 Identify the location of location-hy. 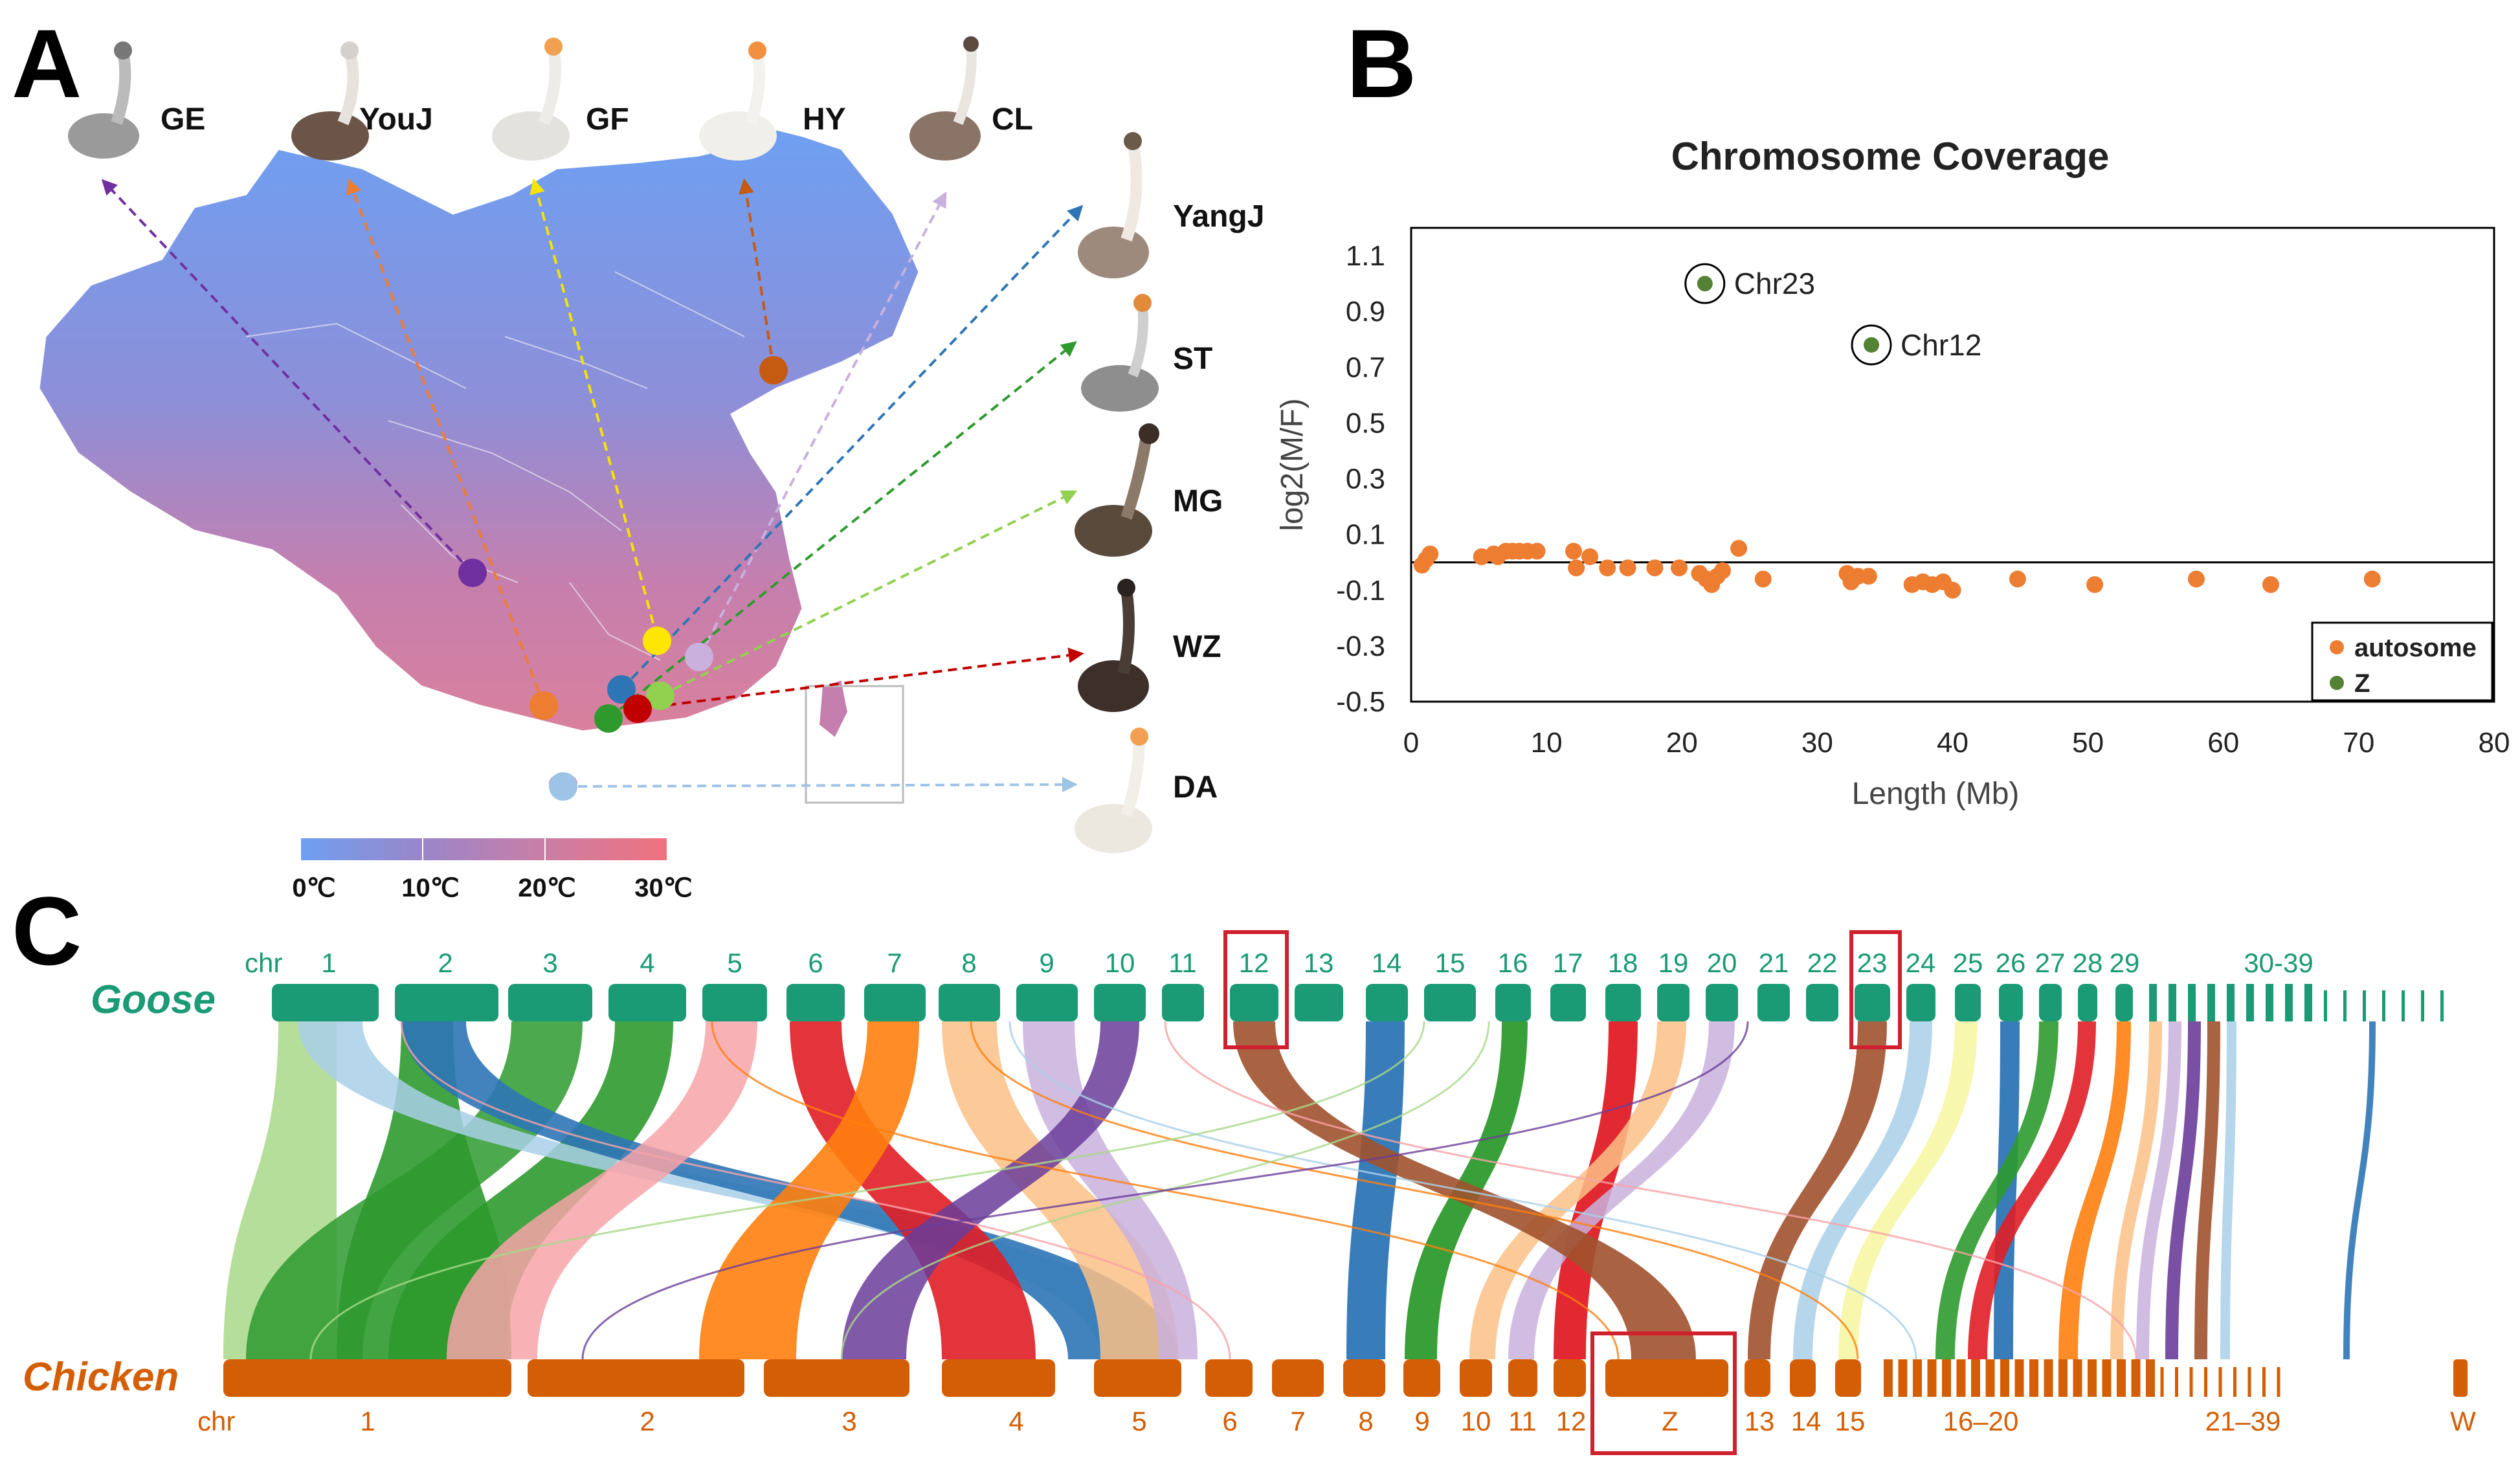
(773, 370).